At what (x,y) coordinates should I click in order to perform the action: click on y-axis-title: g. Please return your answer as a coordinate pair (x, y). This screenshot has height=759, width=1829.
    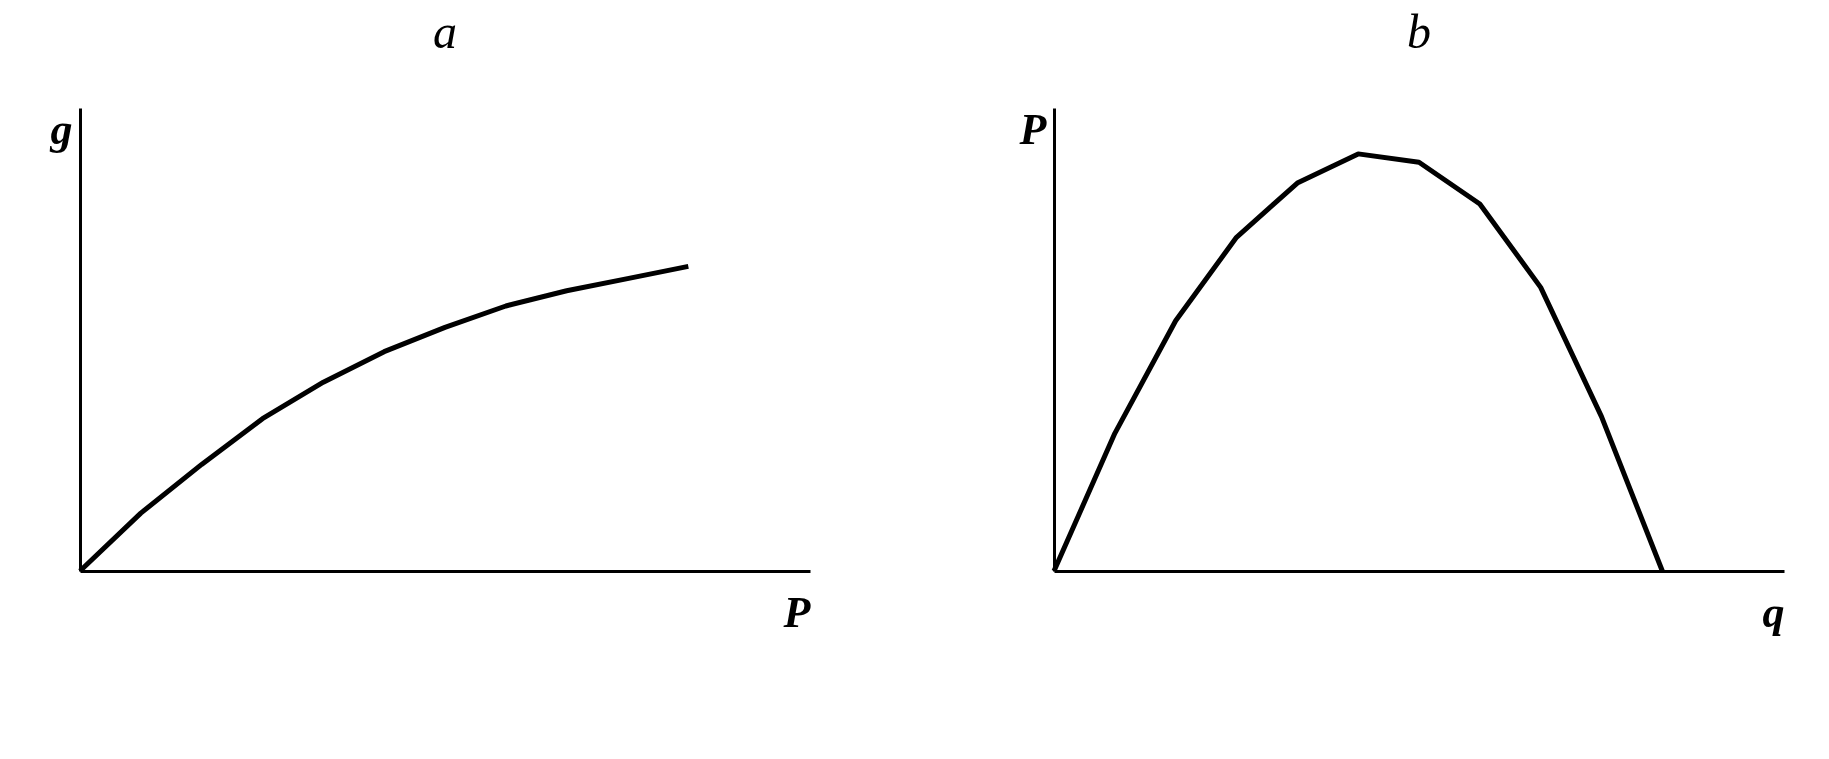
    Looking at the image, I should click on (61, 129).